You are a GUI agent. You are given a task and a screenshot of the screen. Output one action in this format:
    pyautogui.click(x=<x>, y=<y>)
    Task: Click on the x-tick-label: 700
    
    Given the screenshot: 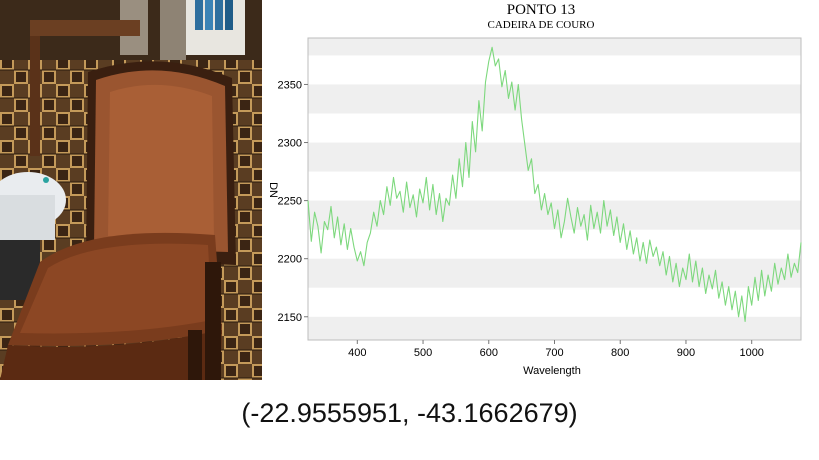 What is the action you would take?
    pyautogui.click(x=554, y=353)
    